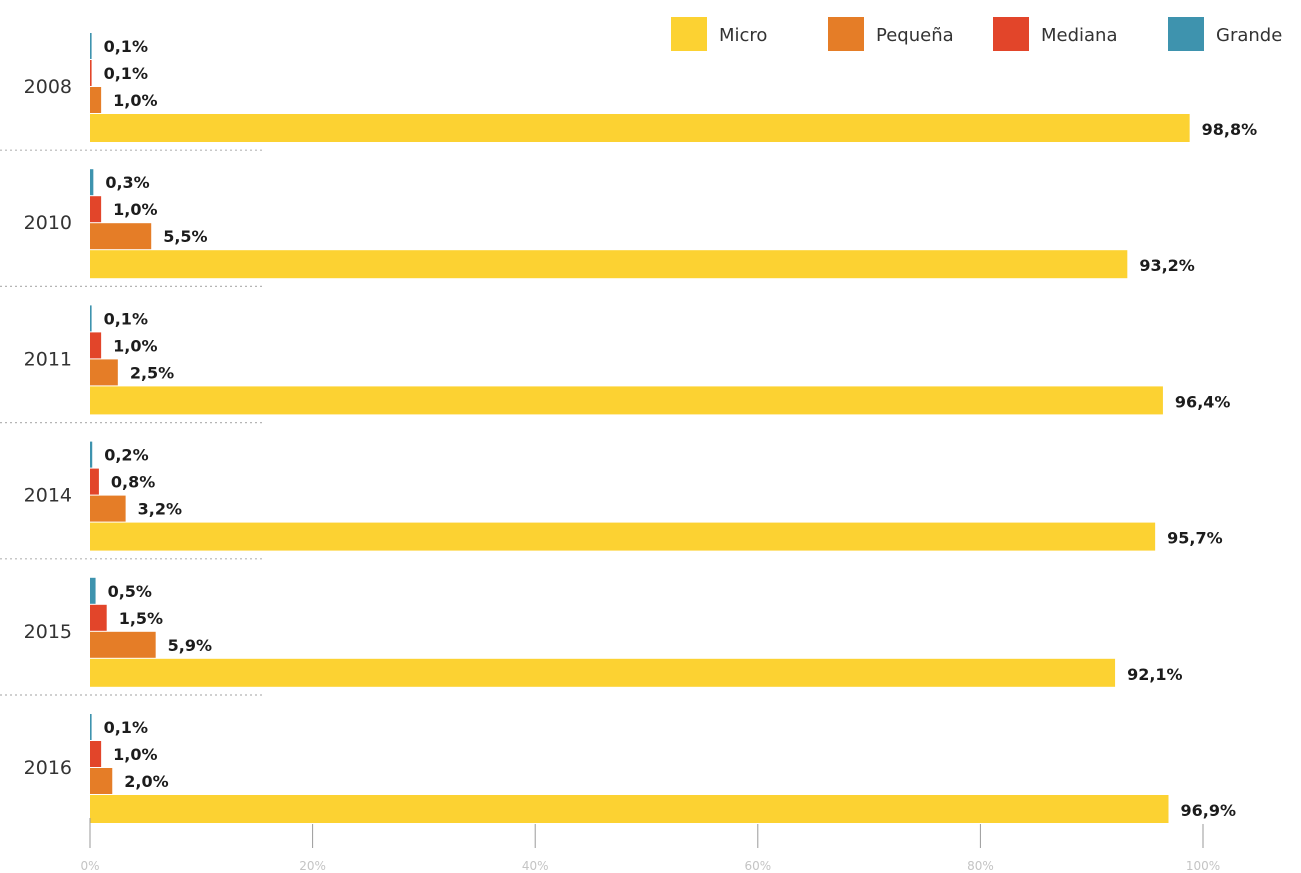 The image size is (1301, 873). Describe the element at coordinates (1155, 674) in the screenshot. I see `data-label-micro: 92,1%` at that location.